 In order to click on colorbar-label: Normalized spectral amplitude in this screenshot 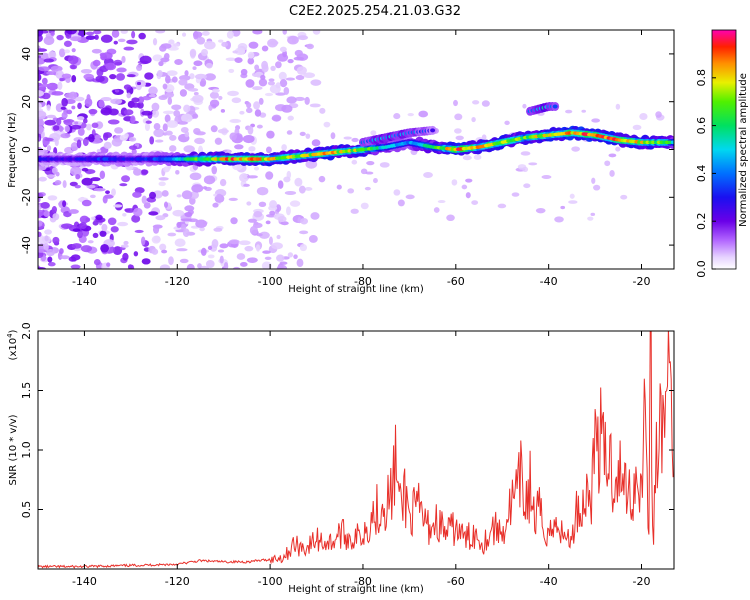, I will do `click(743, 150)`.